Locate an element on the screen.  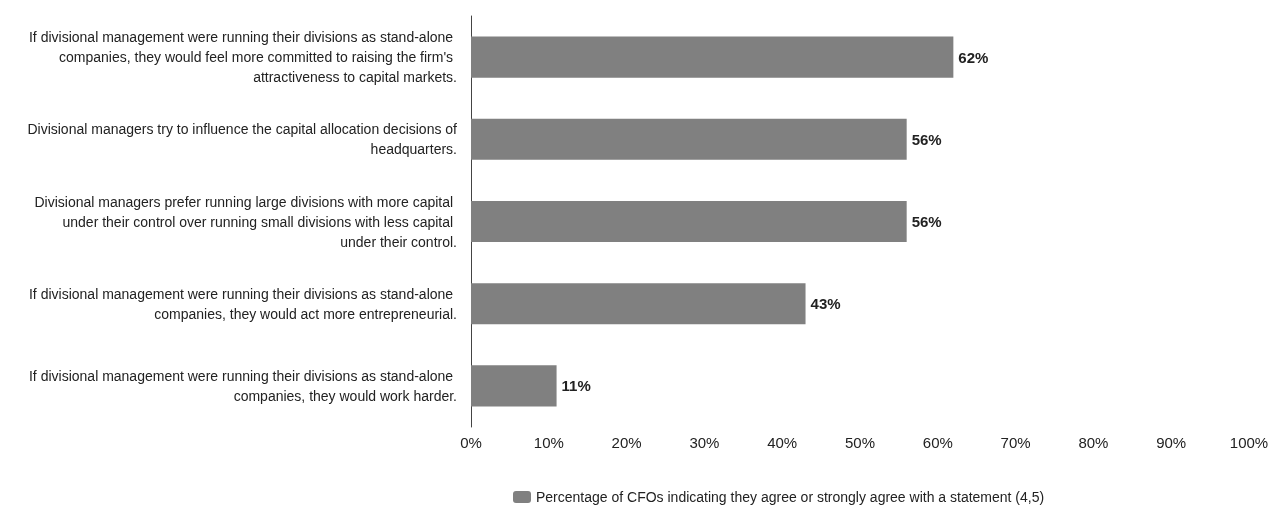
data-label: 11% is located at coordinates (576, 386).